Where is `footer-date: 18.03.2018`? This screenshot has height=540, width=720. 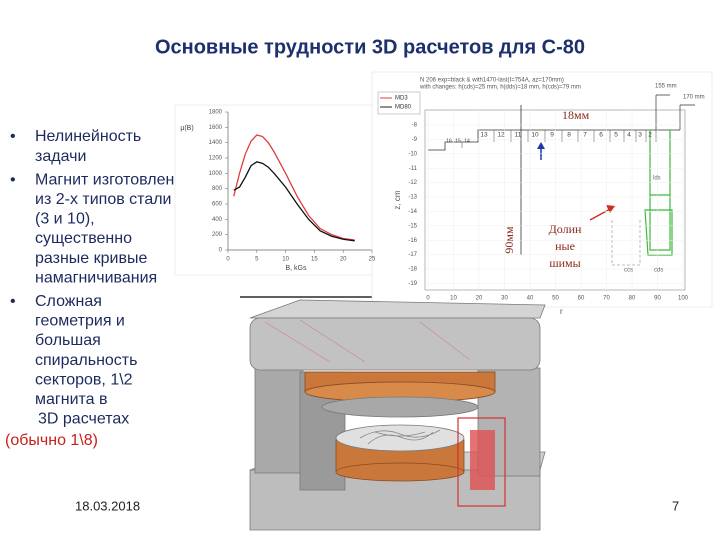 footer-date: 18.03.2018 is located at coordinates (107, 505).